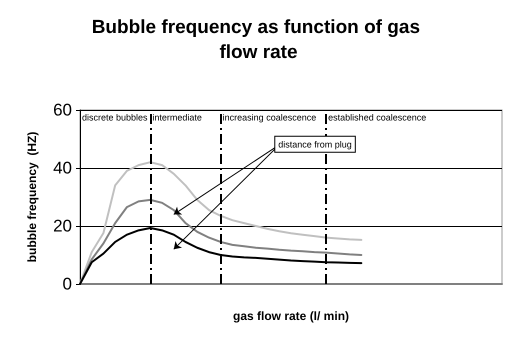  Describe the element at coordinates (377, 117) in the screenshot. I see `annotation: established coalescence` at that location.